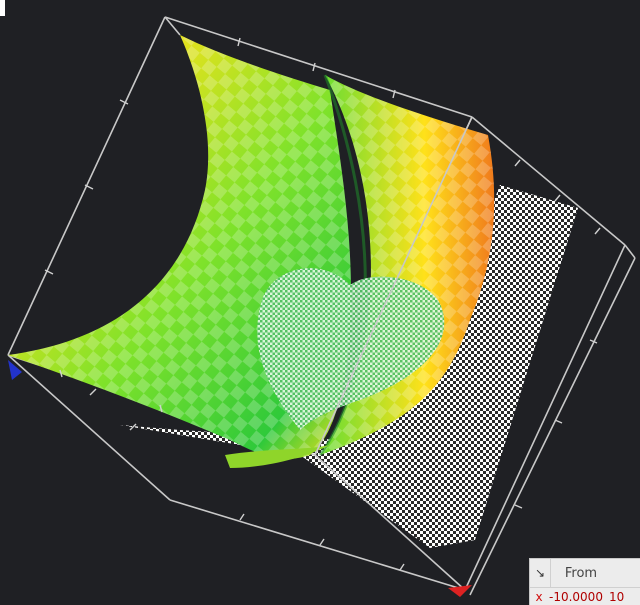 The image size is (640, 605). What do you see at coordinates (2, 8) in the screenshot?
I see `corner-marker` at bounding box center [2, 8].